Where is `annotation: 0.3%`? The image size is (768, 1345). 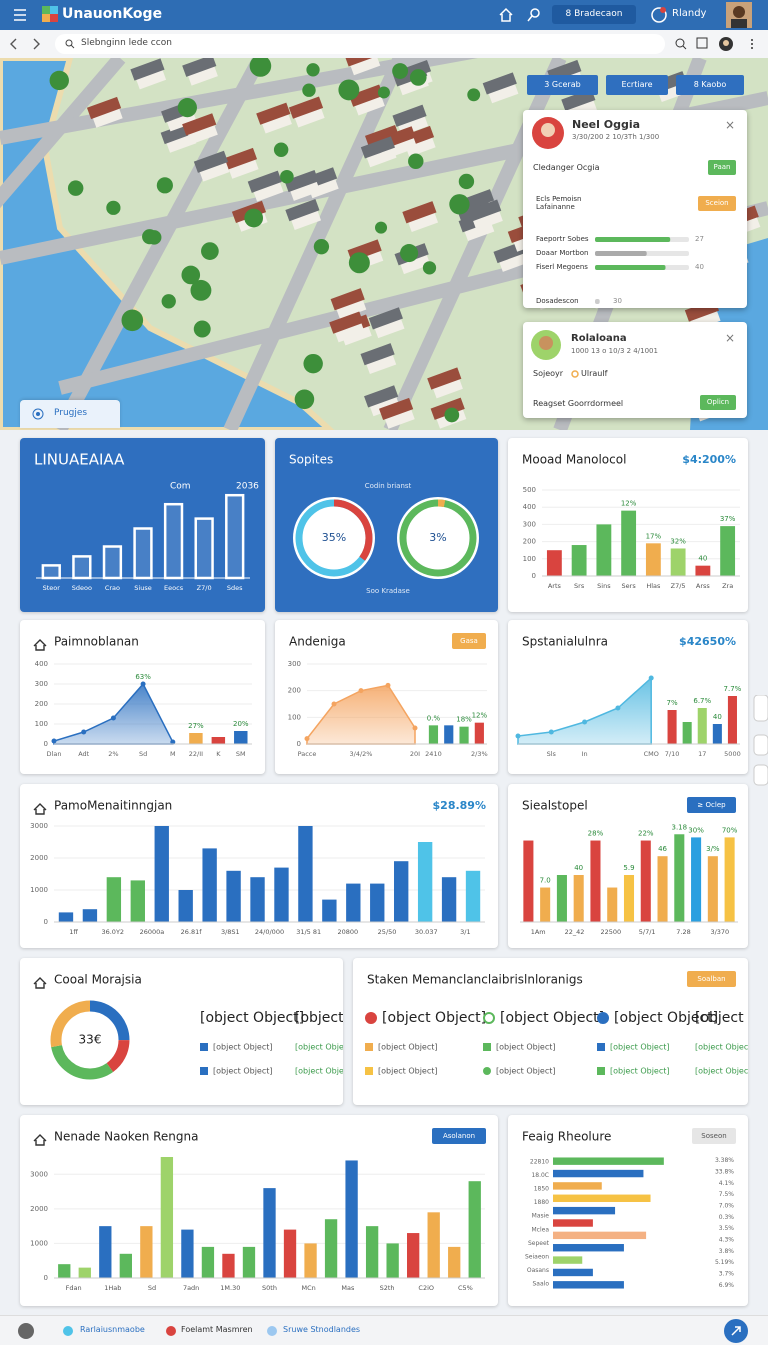
annotation: 0.3% is located at coordinates (727, 1217).